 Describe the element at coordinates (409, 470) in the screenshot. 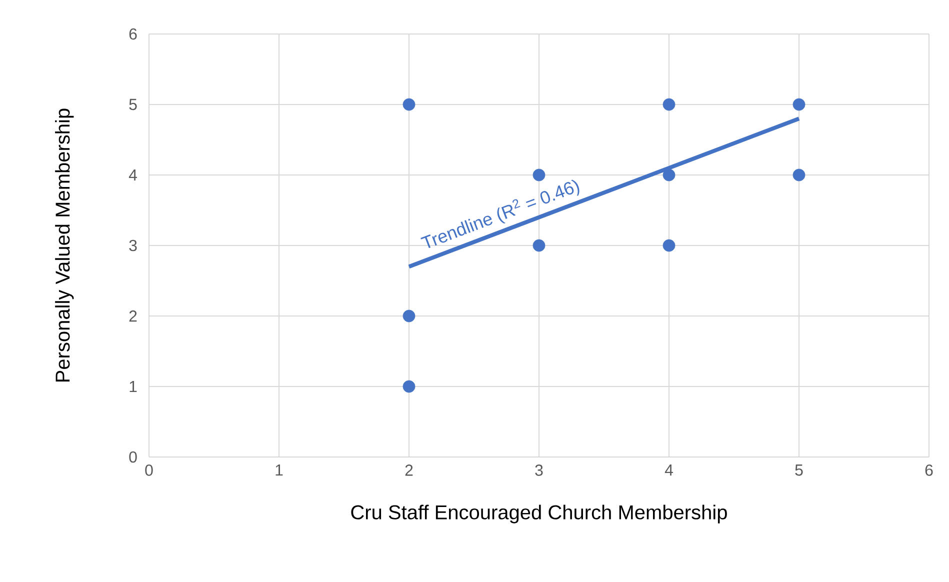

I see `x-tick-label: 2` at that location.